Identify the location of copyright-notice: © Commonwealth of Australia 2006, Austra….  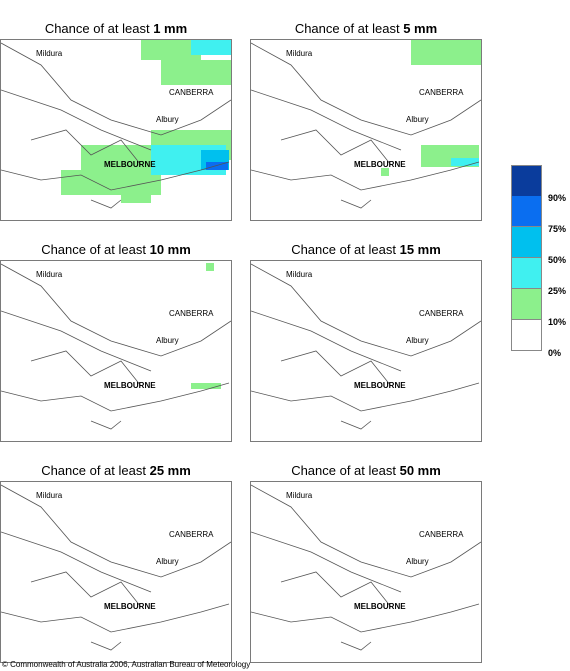
(126, 664).